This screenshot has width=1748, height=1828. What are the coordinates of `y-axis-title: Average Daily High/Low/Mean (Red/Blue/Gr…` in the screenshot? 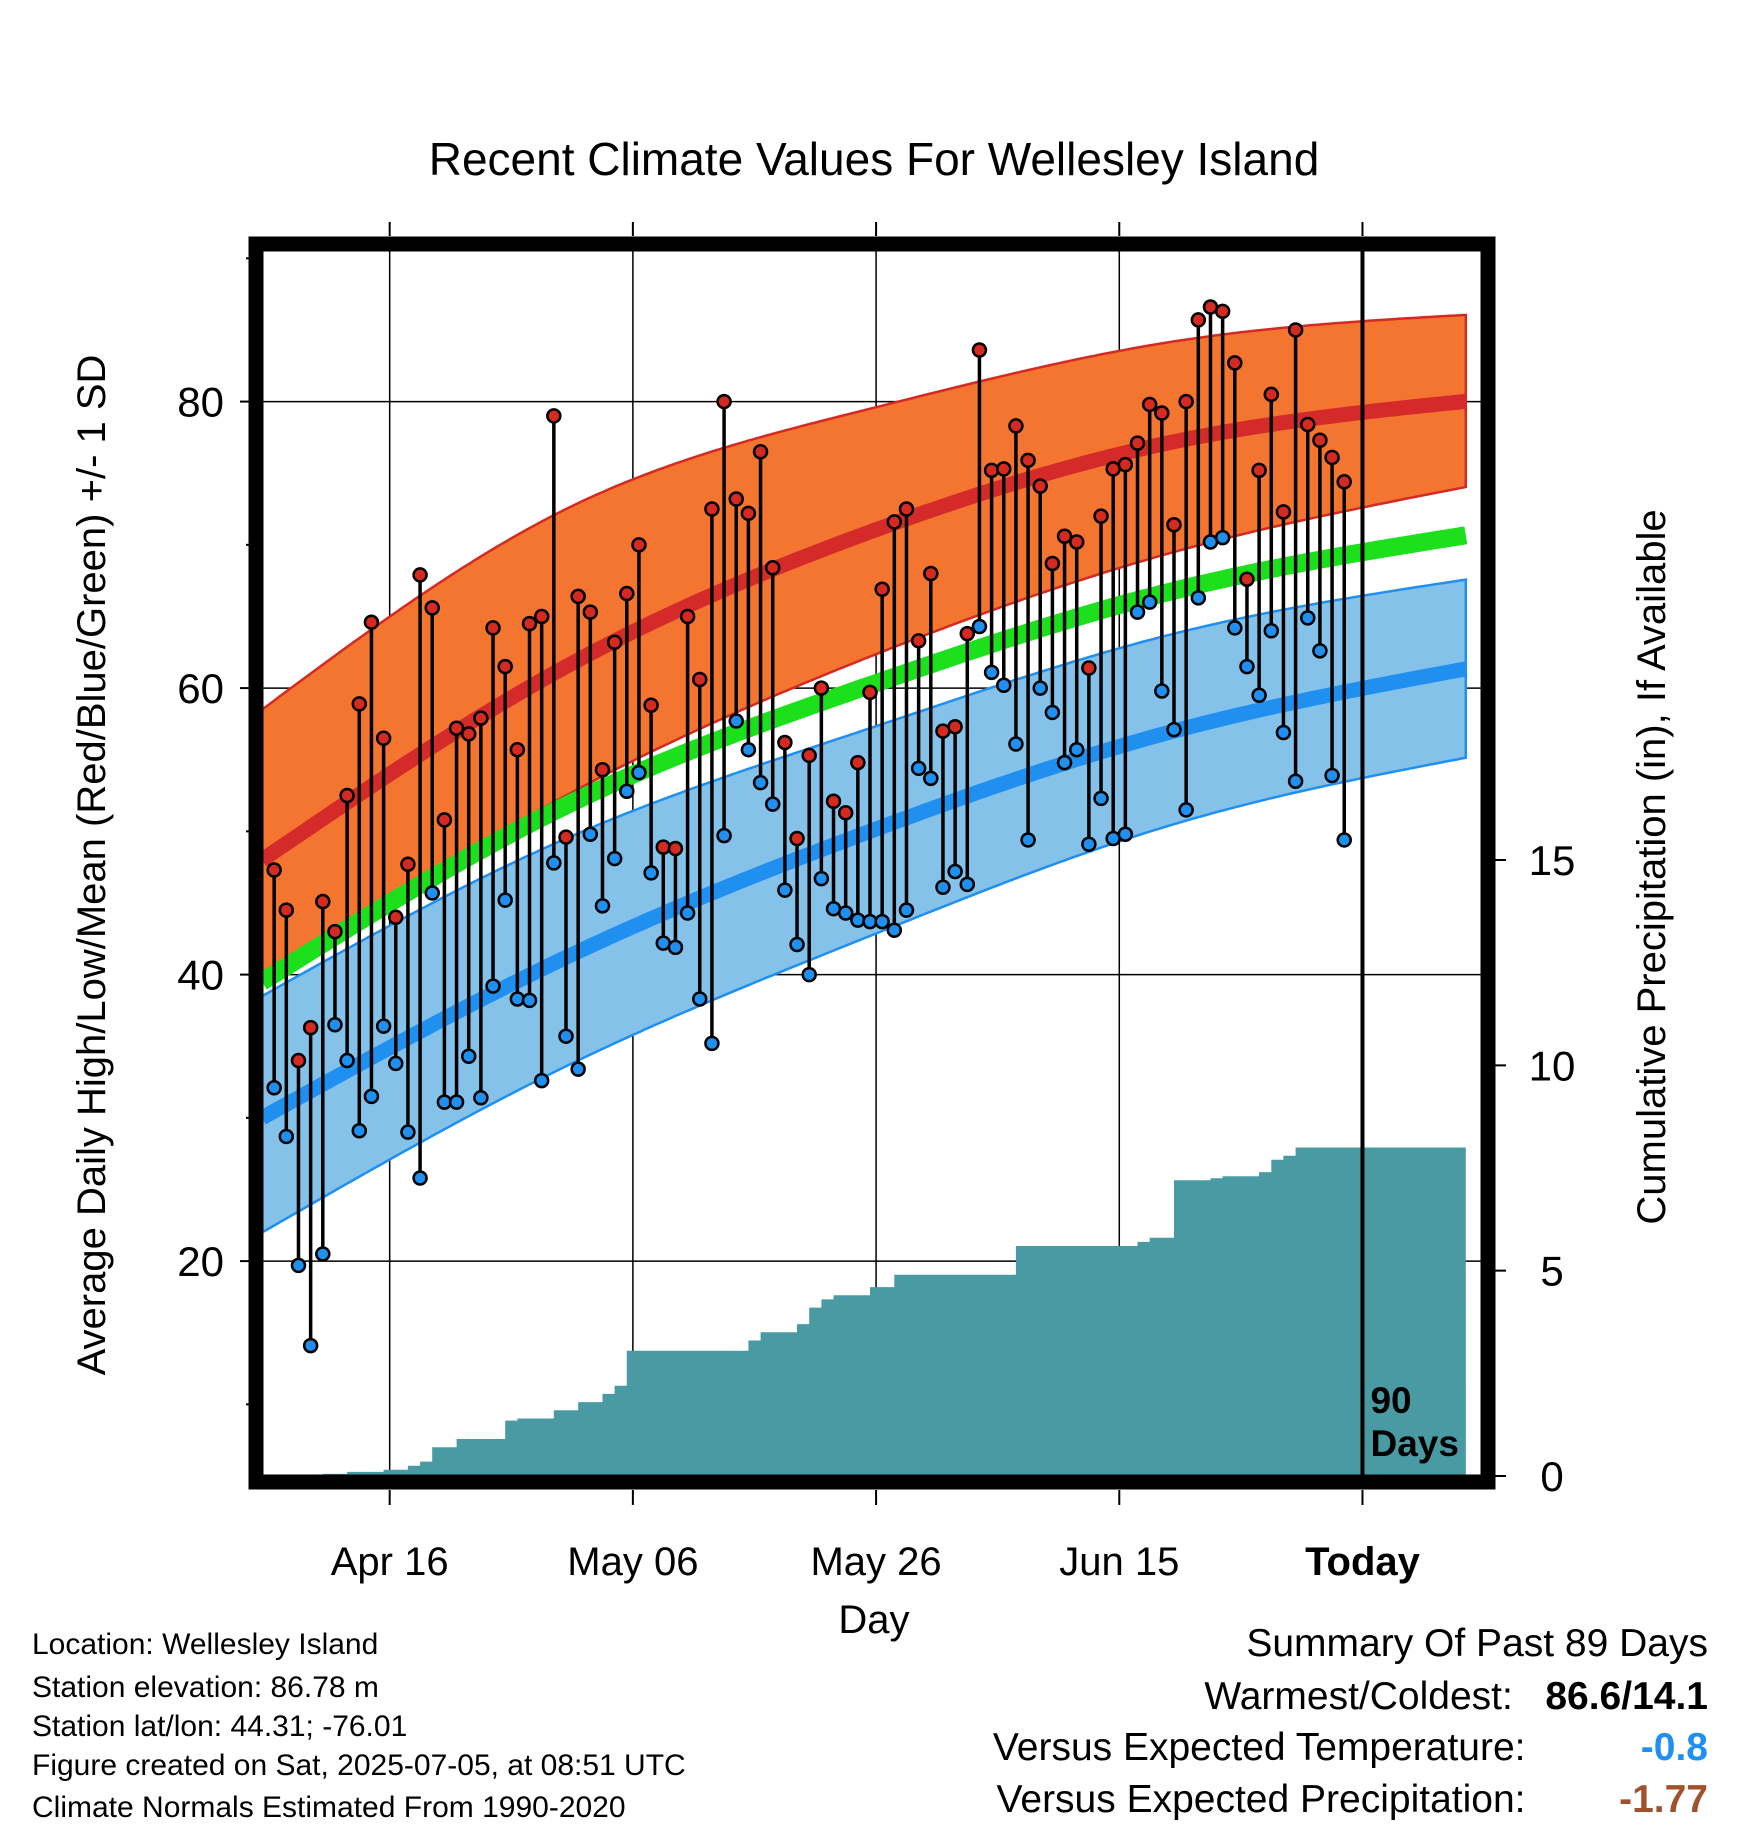 It's located at (92, 865).